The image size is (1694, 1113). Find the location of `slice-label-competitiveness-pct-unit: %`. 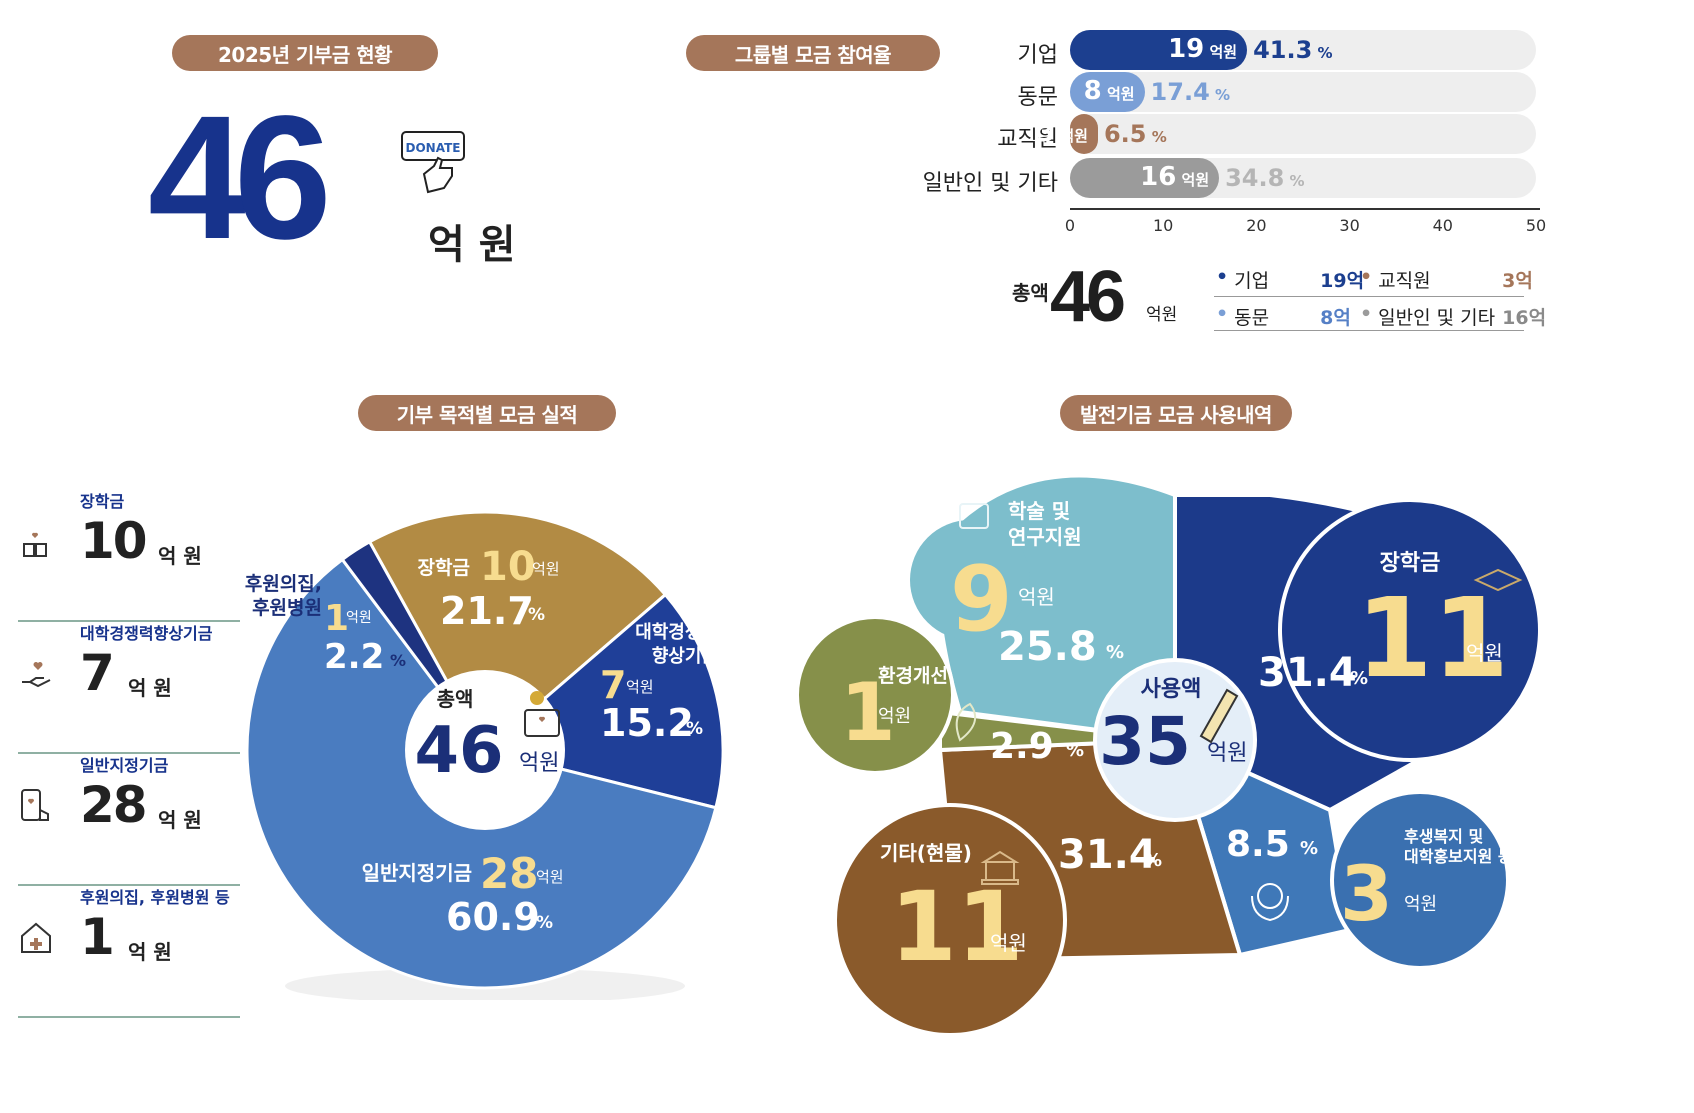

slice-label-competitiveness-pct-unit: % is located at coordinates (694, 729).